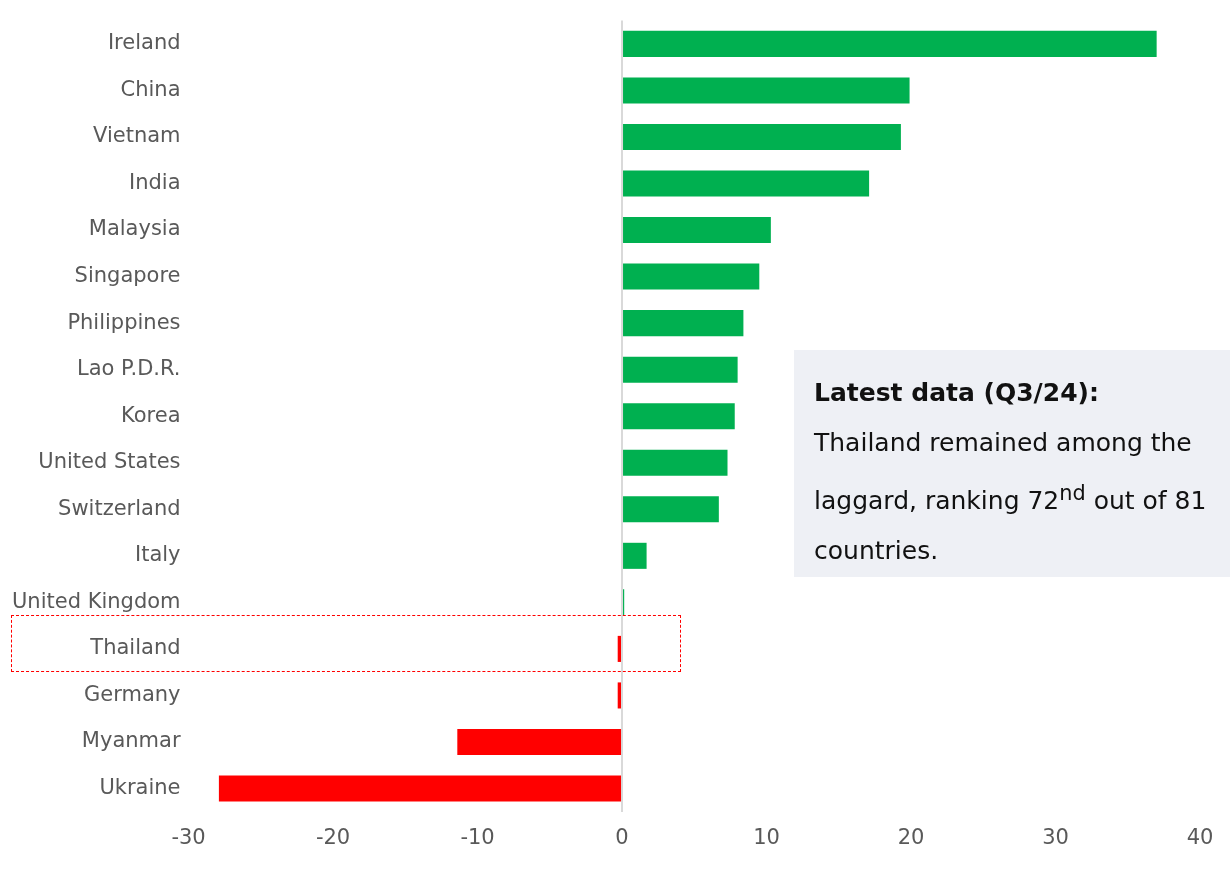 This screenshot has width=1230, height=871. I want to click on y-tick-label: Lao P.D.R., so click(129, 368).